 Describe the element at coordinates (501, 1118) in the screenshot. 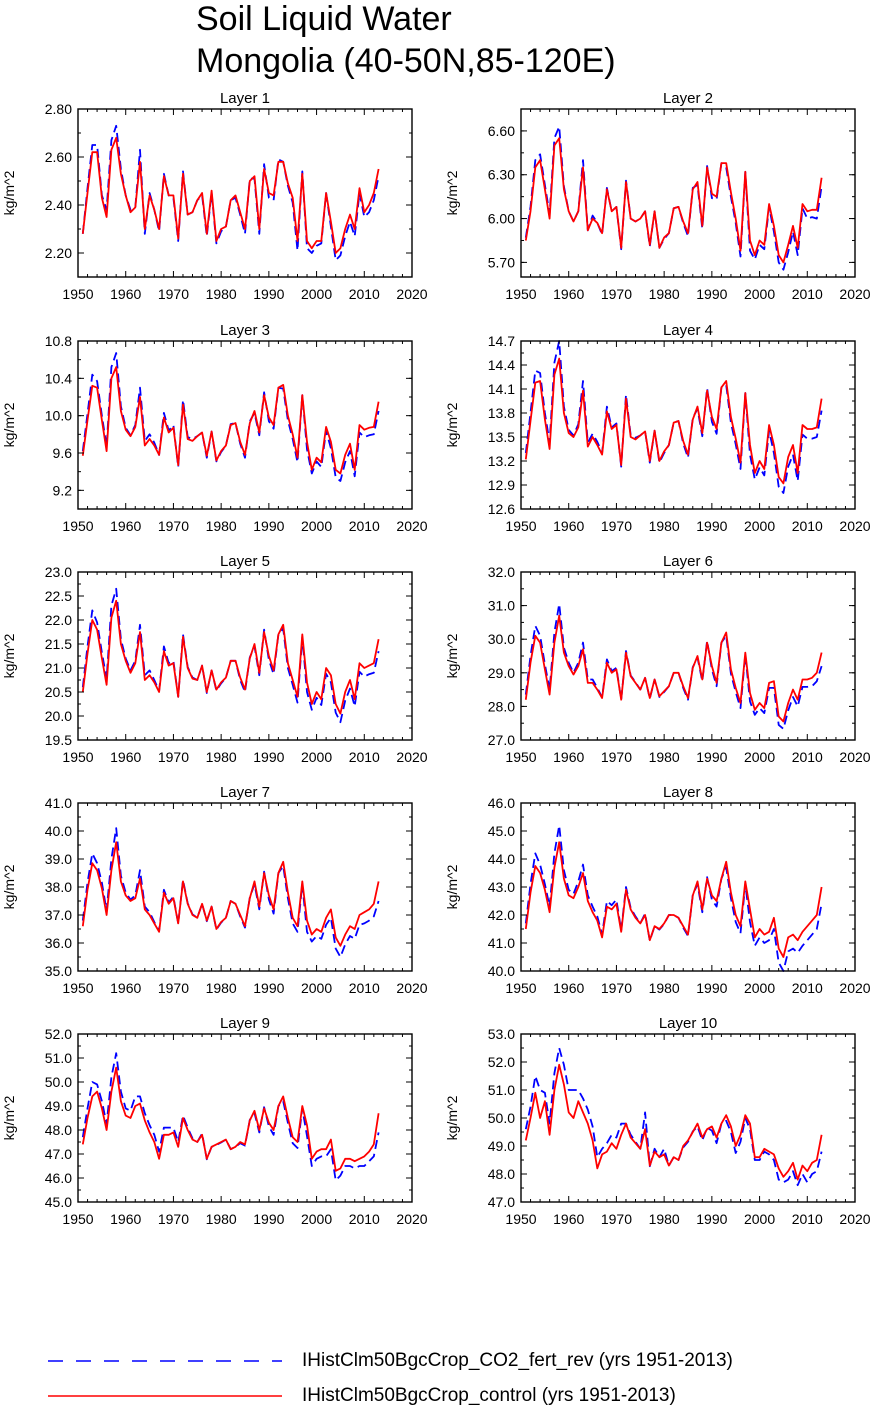

I see `y-tick-label: 50.0` at that location.